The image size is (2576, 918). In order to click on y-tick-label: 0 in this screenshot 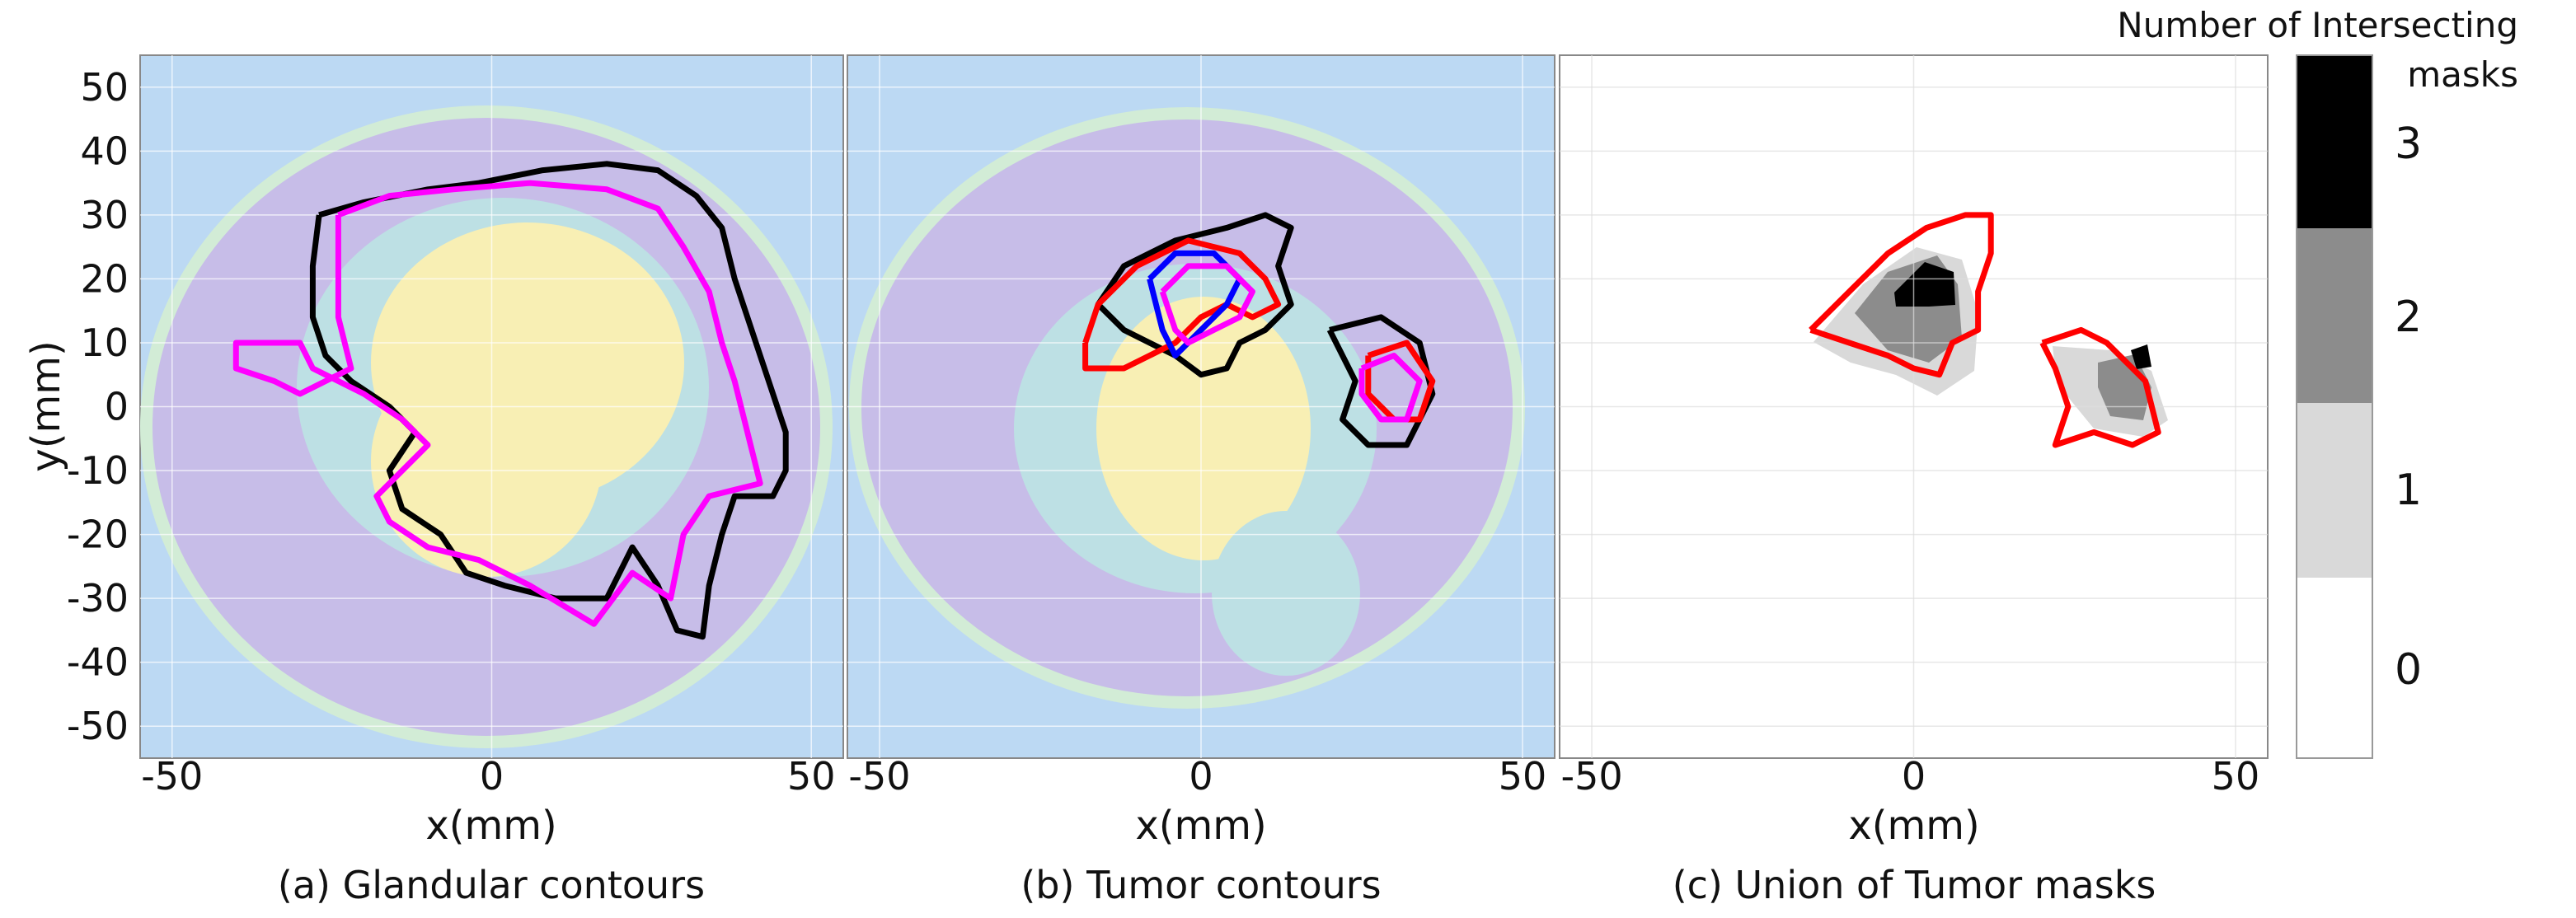, I will do `click(117, 407)`.